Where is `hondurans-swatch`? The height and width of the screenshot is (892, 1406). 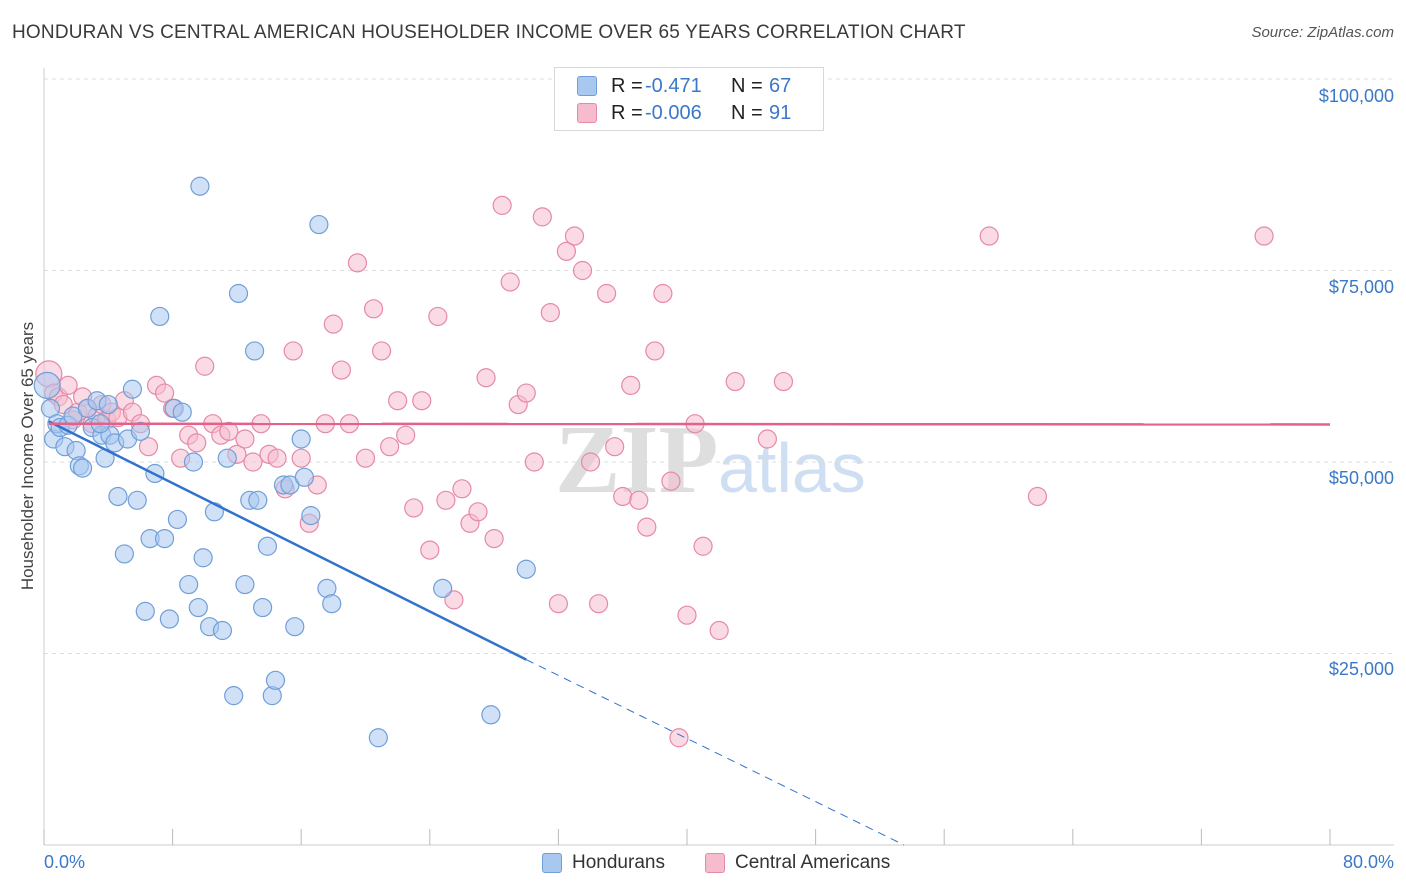 hondurans-swatch is located at coordinates (587, 86).